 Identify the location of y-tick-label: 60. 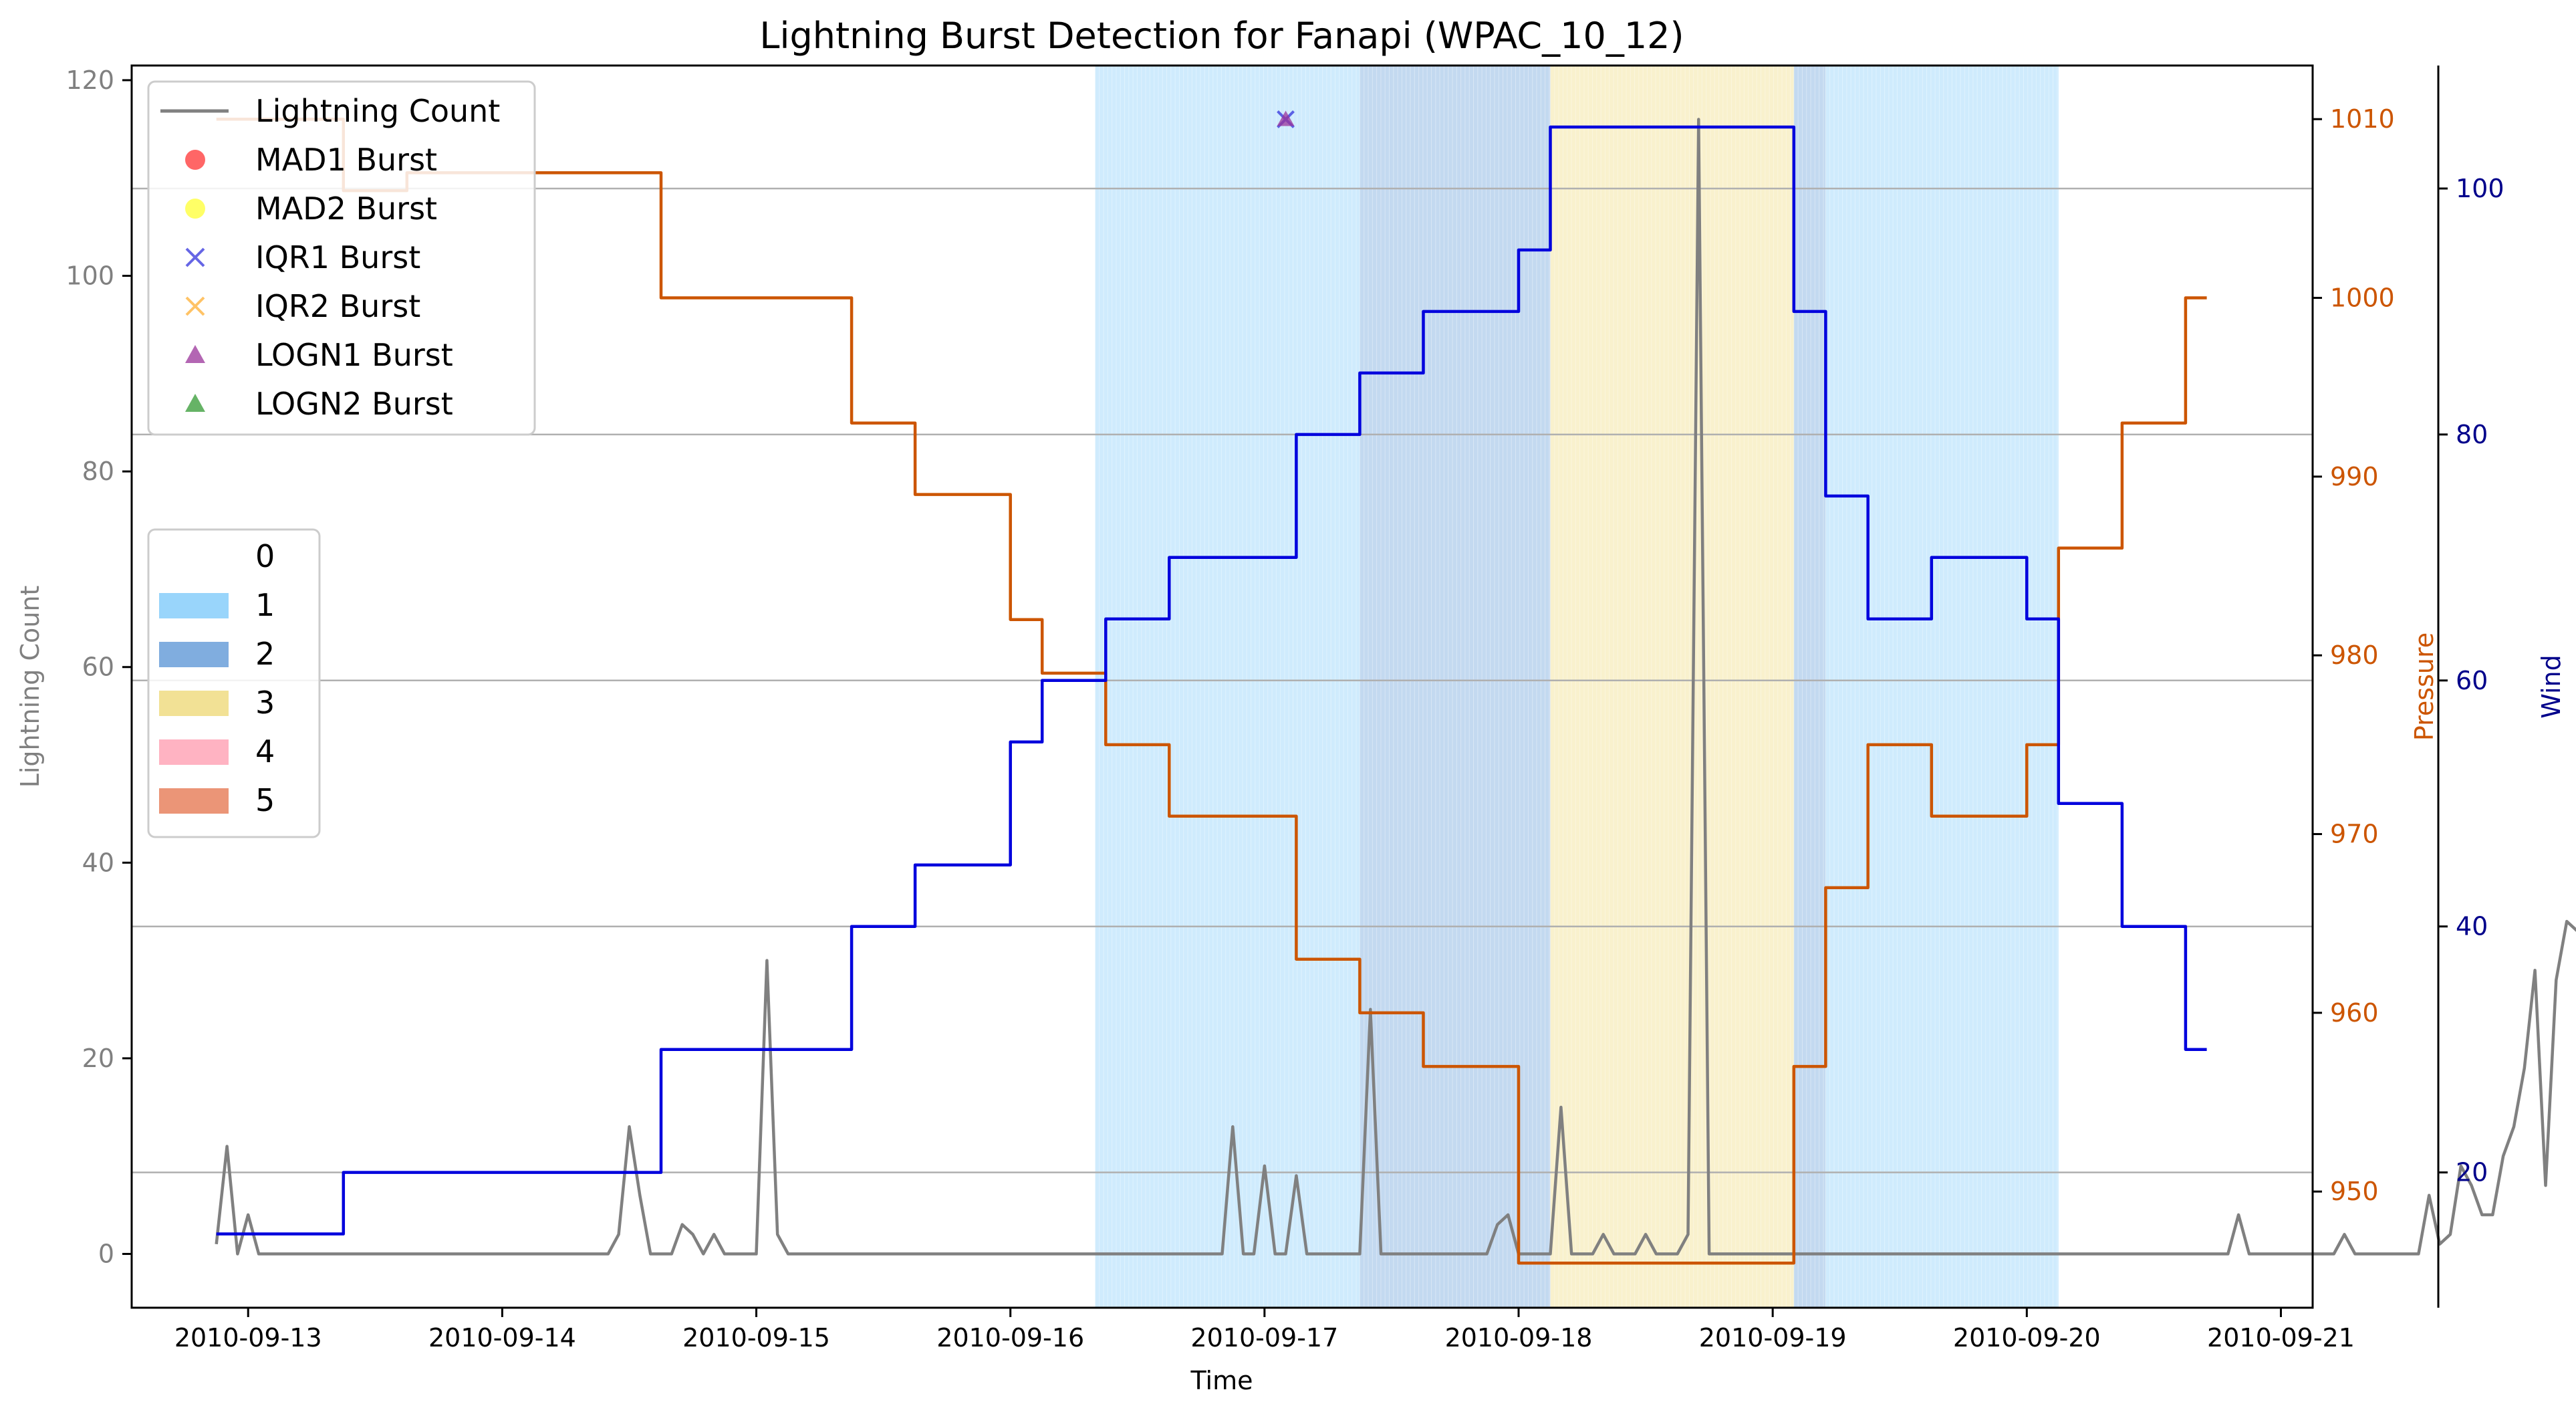
(98, 667).